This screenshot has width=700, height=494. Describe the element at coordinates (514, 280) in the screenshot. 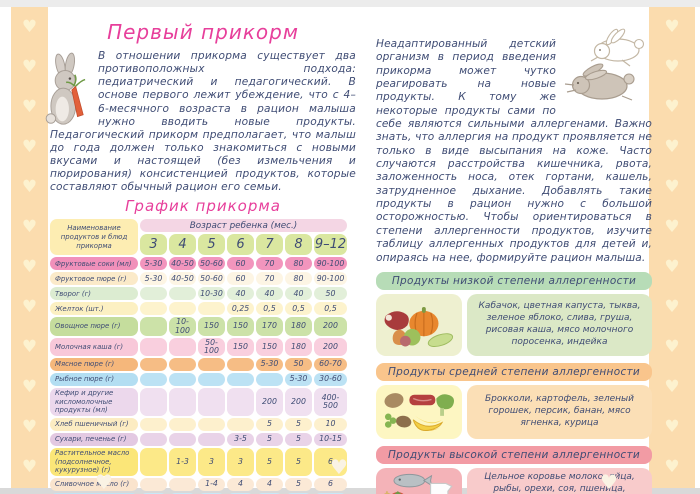

I see `low-allergen-header: Продукты низкой степени аллергенности` at that location.